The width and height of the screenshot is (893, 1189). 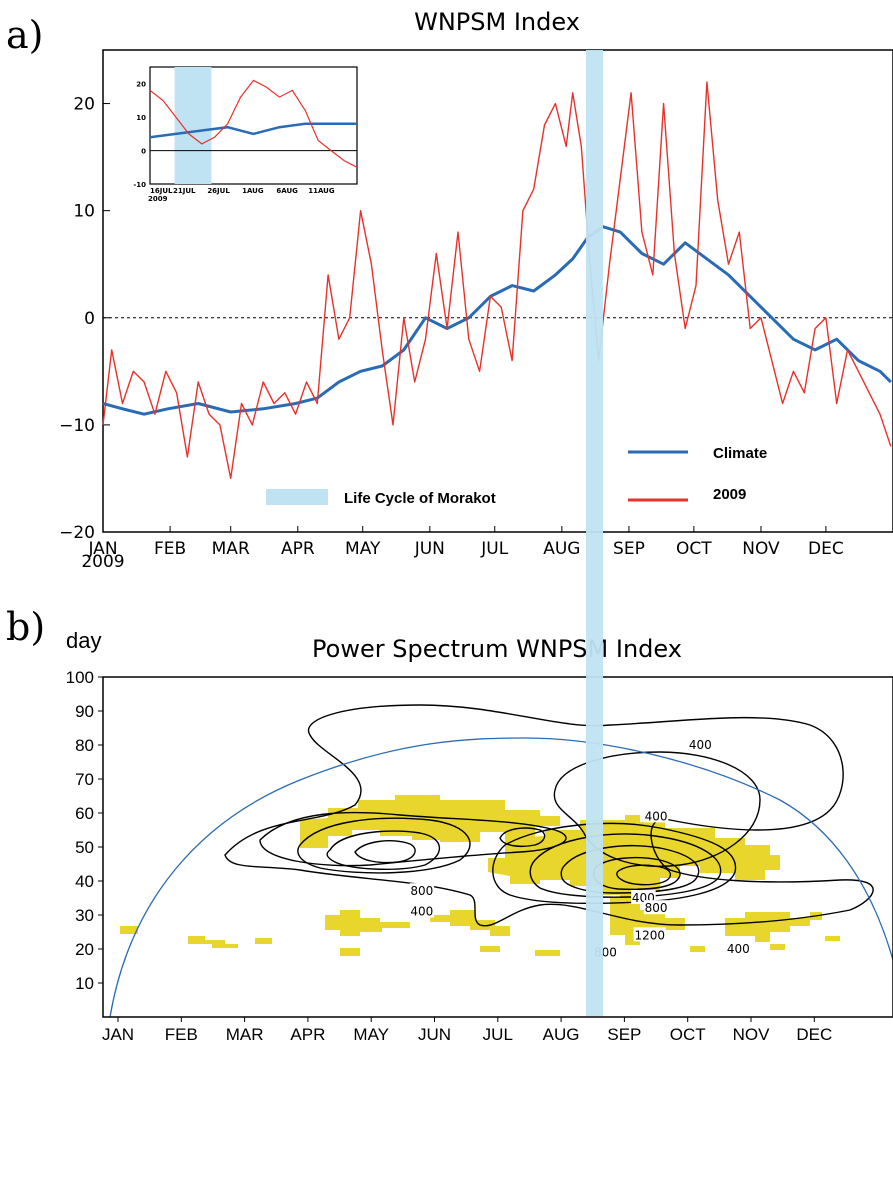 I want to click on panel-a-x-tick-label: DEC, so click(x=826, y=549).